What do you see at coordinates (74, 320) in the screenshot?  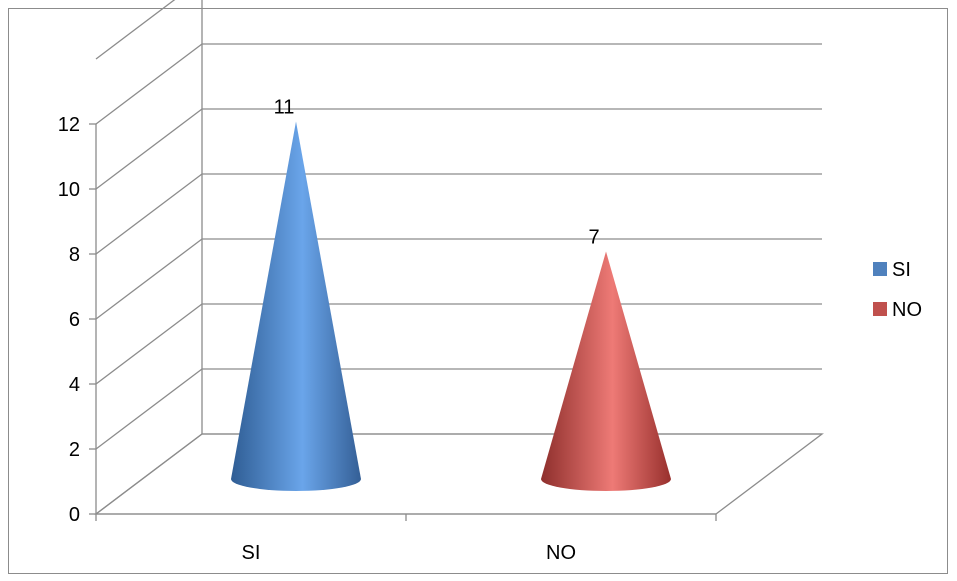 I see `y-tick-label: 6` at bounding box center [74, 320].